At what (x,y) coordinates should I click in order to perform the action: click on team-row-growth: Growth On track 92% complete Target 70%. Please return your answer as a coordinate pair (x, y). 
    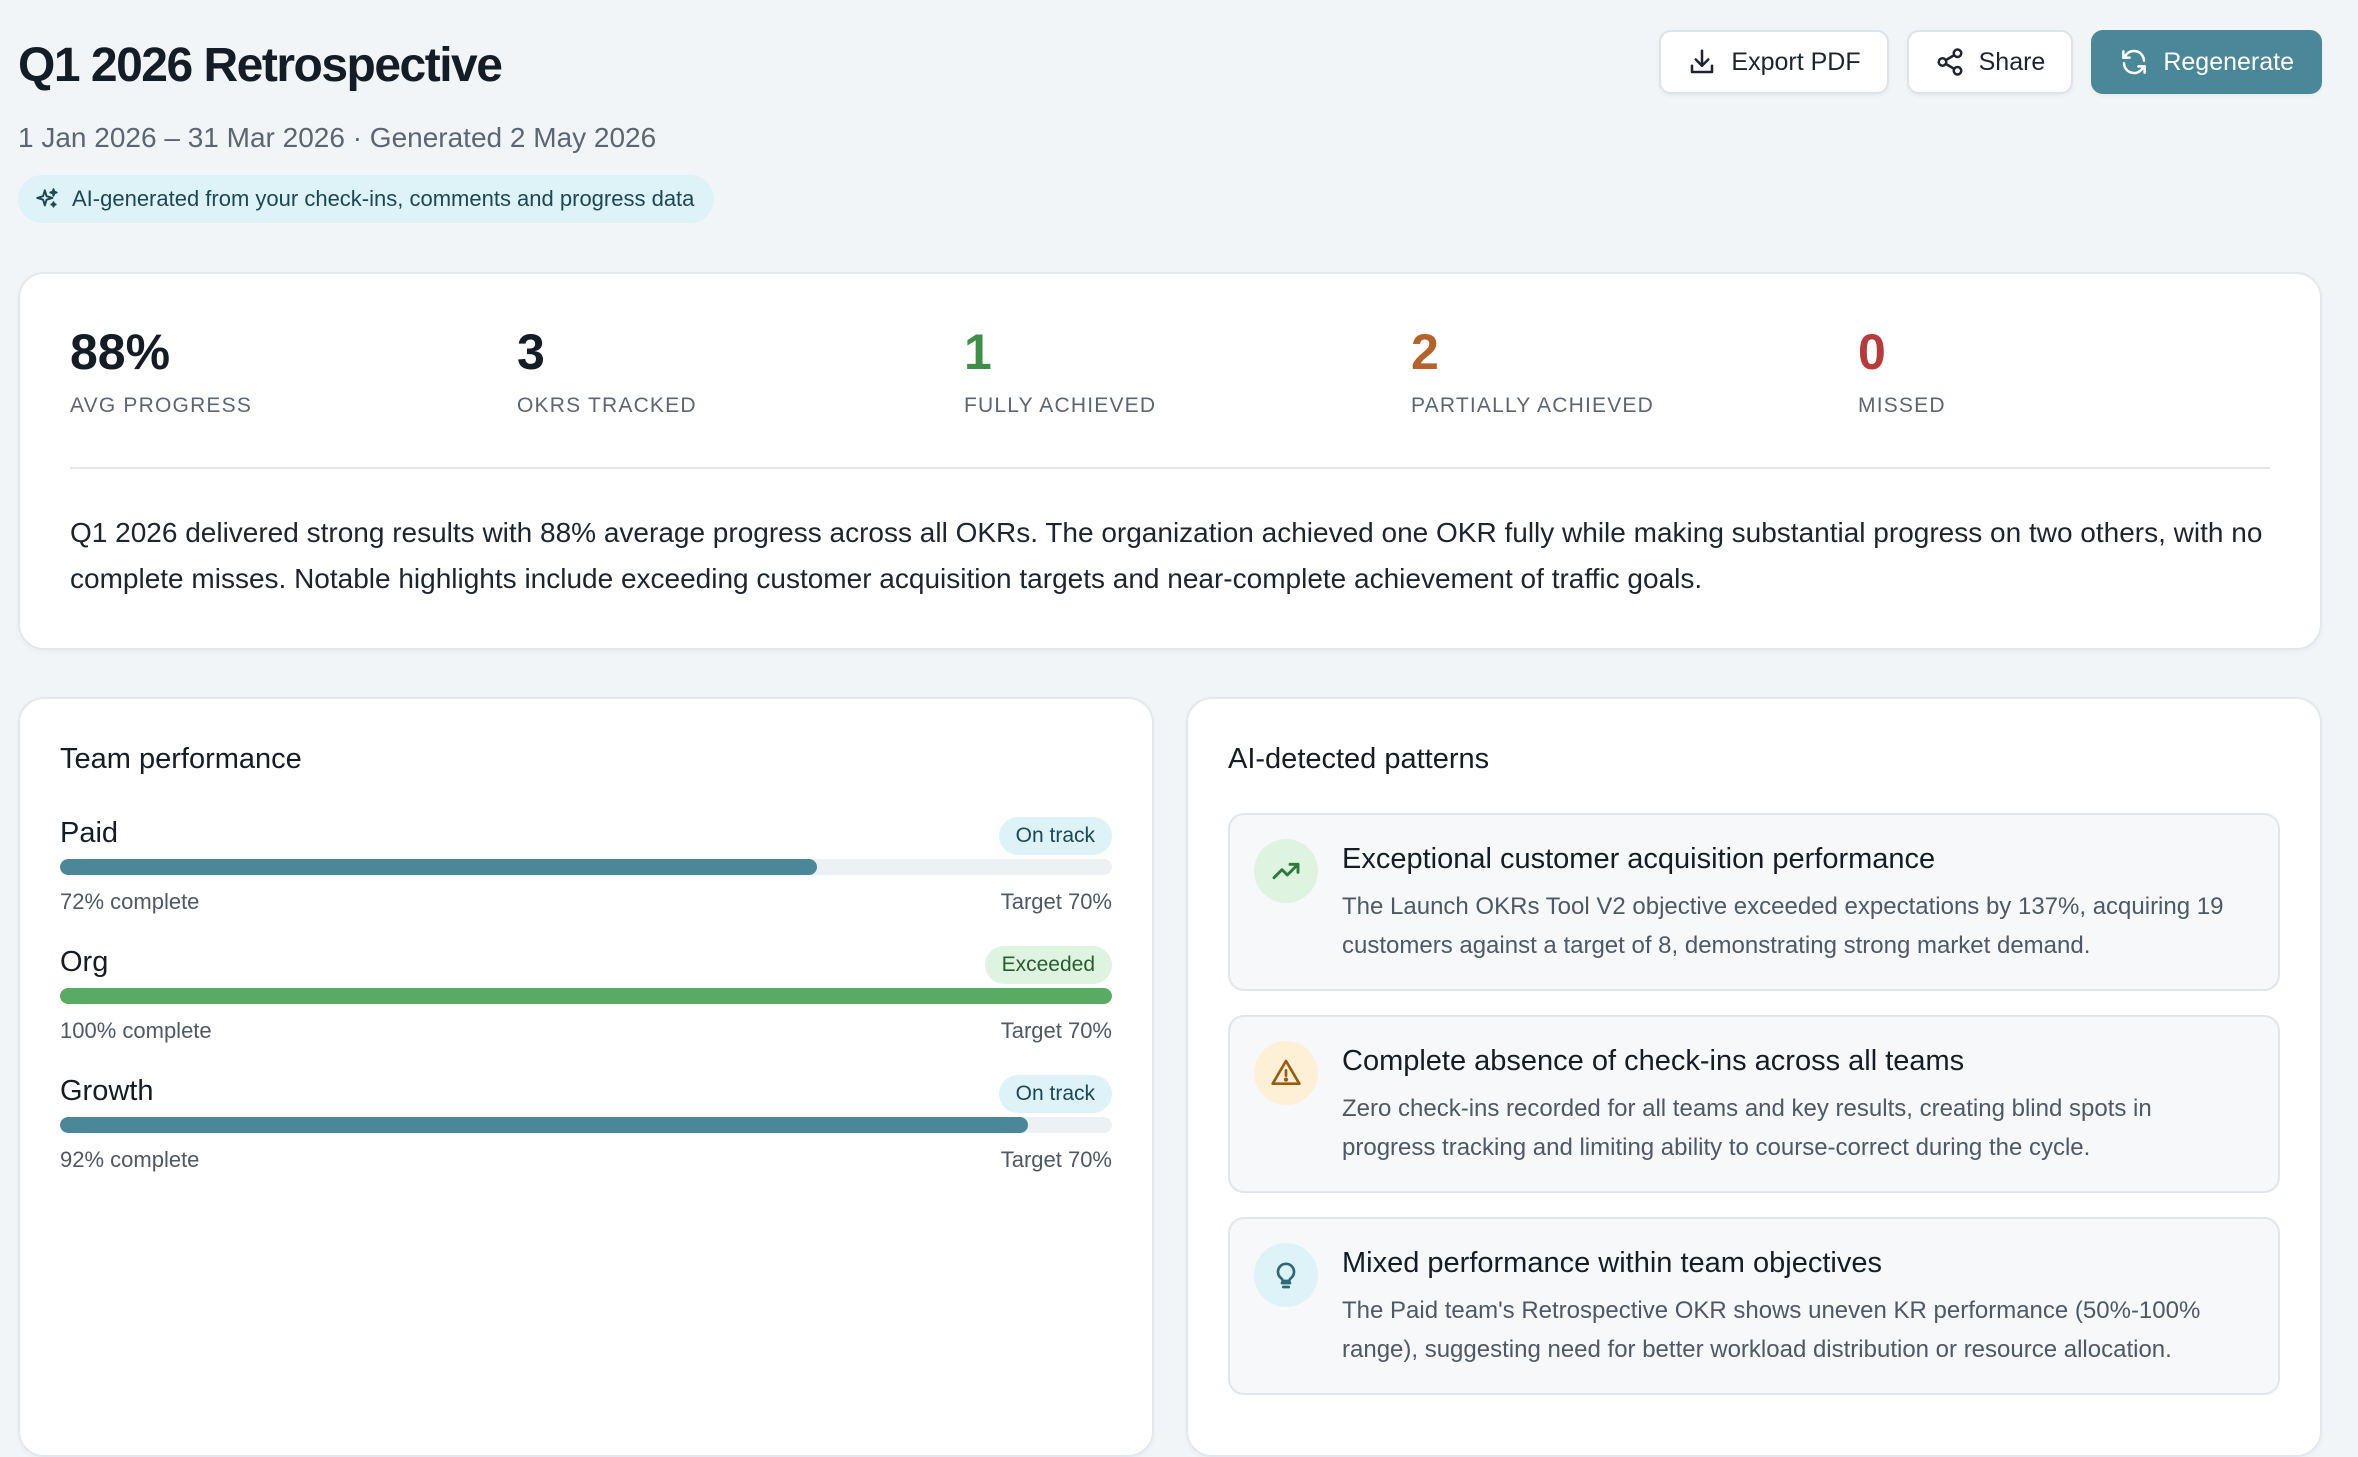
    Looking at the image, I should click on (586, 1122).